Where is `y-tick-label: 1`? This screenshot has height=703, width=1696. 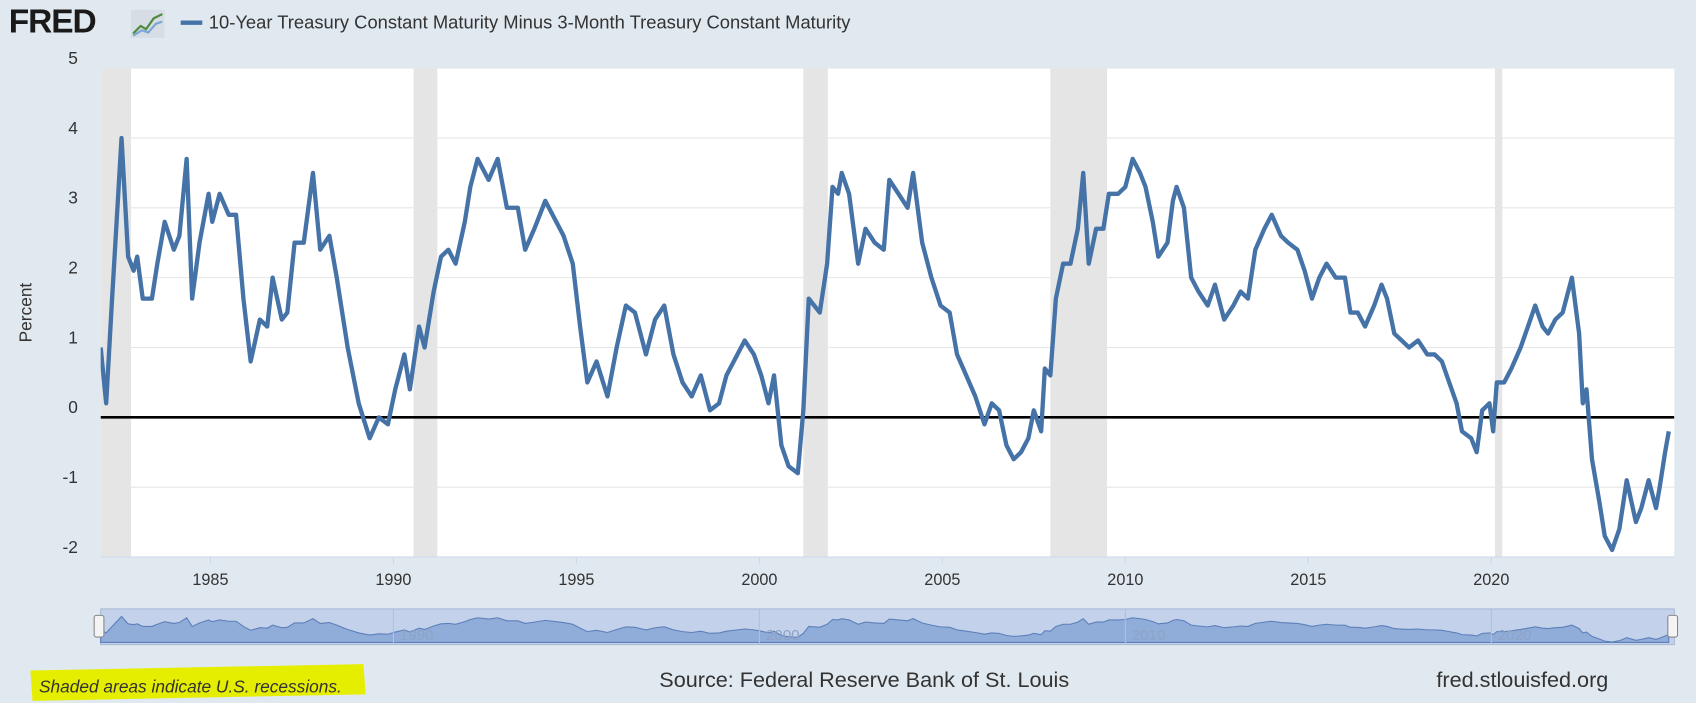 y-tick-label: 1 is located at coordinates (73, 337).